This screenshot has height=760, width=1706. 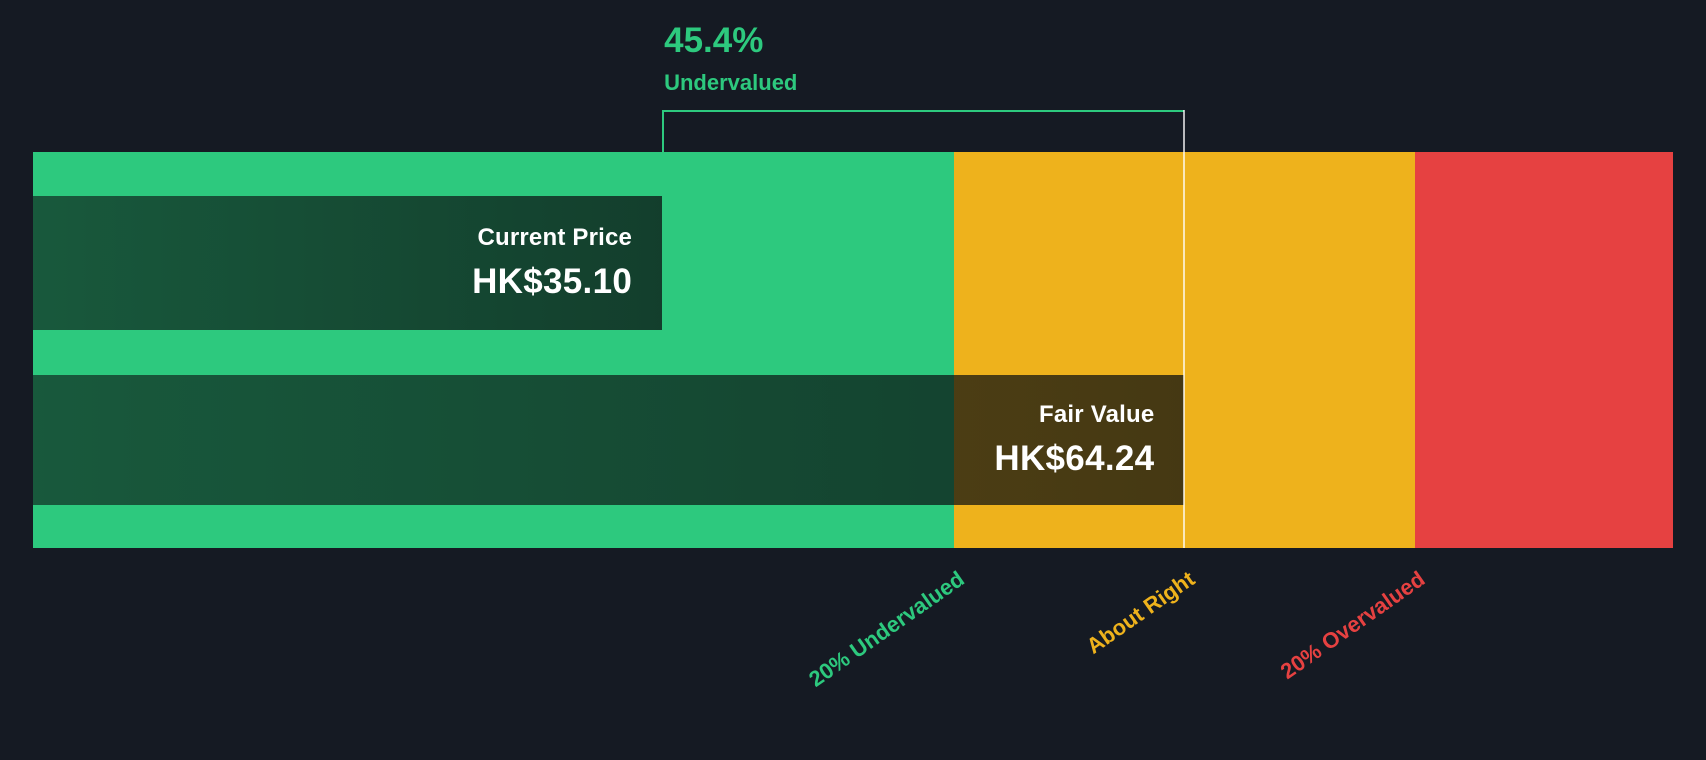 I want to click on fair-value-value: HK$64.24, so click(x=1074, y=458).